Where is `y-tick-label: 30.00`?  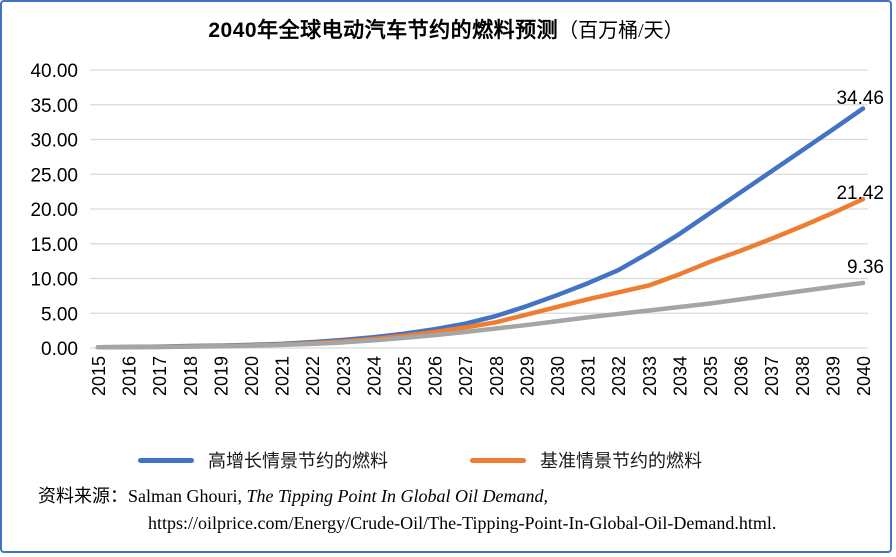 y-tick-label: 30.00 is located at coordinates (54, 141).